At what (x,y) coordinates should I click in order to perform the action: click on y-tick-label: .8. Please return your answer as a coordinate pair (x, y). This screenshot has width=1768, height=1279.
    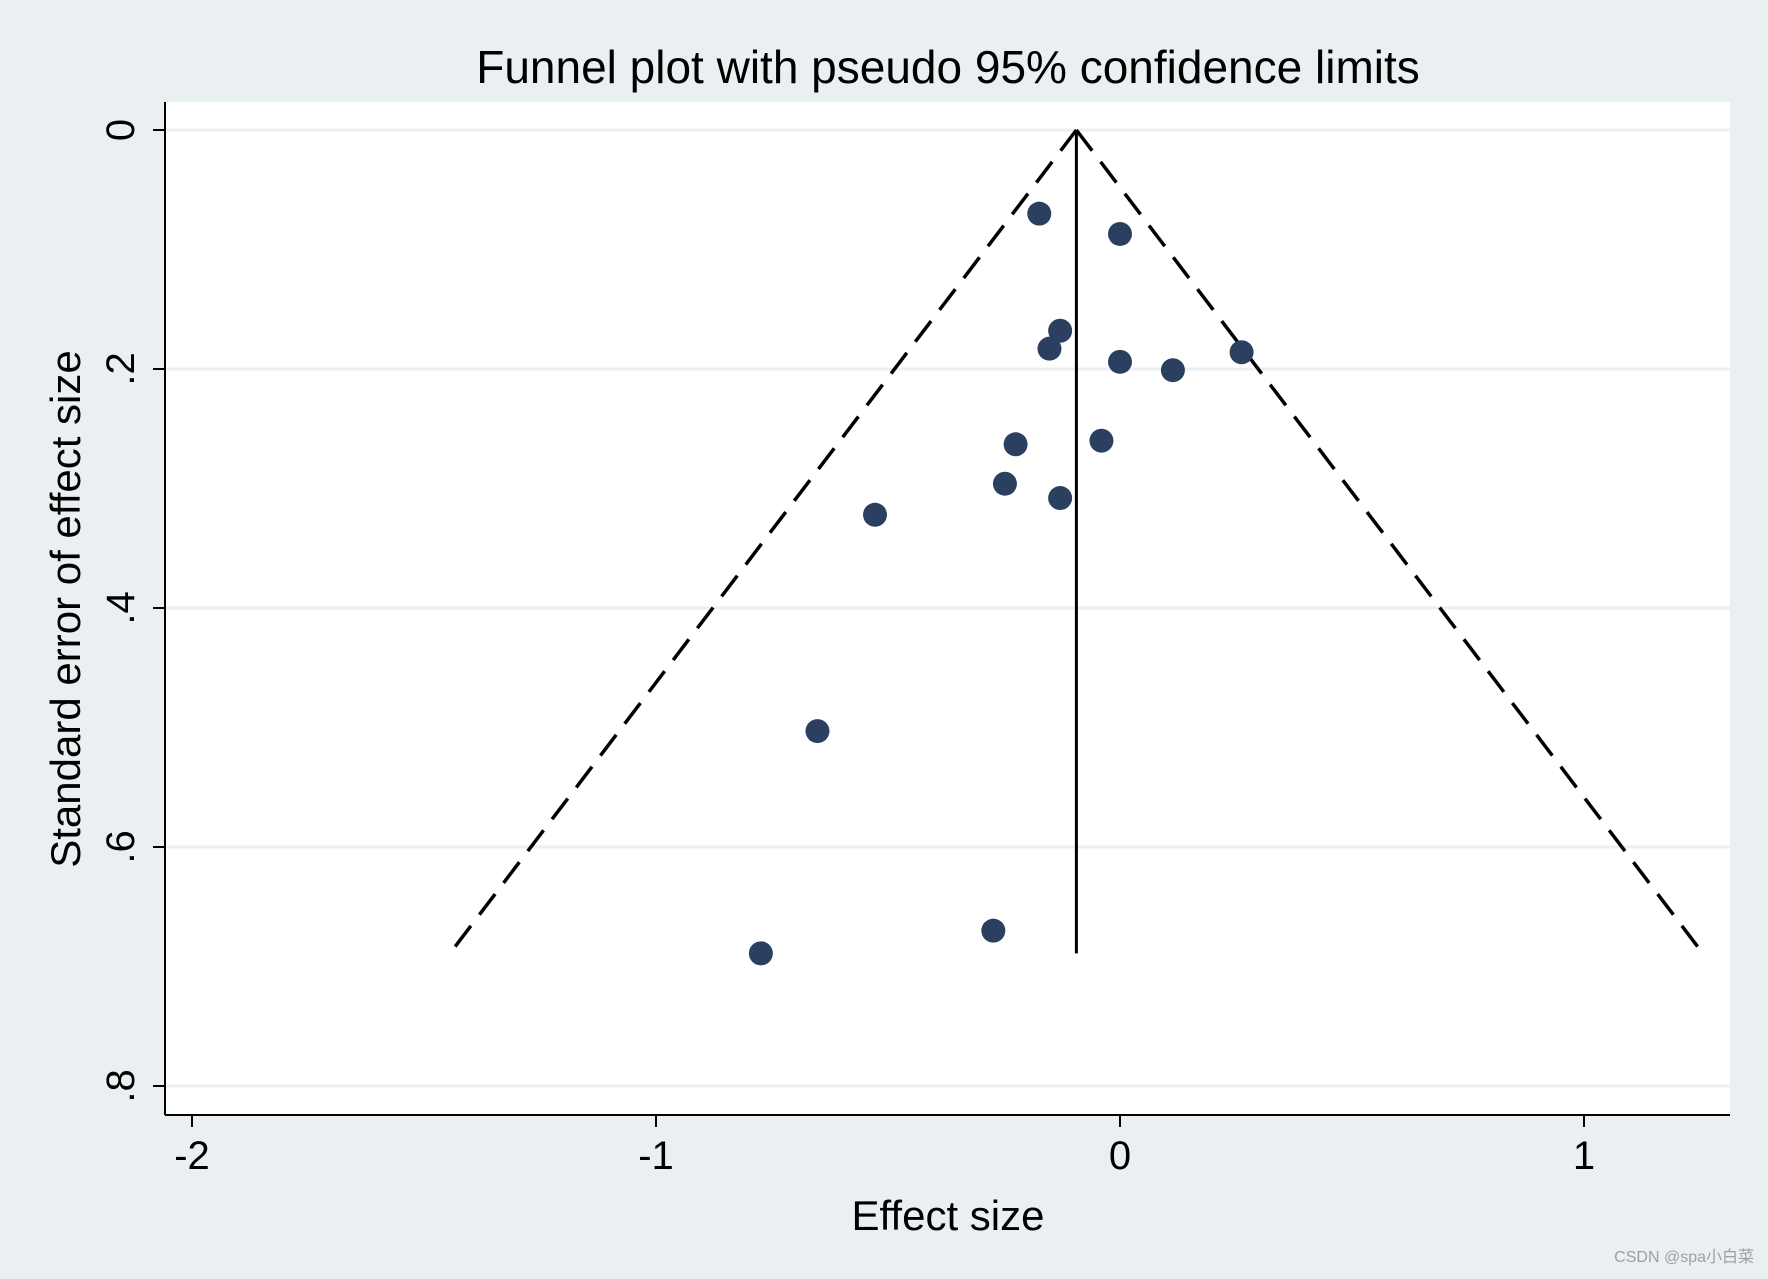
    Looking at the image, I should click on (121, 1085).